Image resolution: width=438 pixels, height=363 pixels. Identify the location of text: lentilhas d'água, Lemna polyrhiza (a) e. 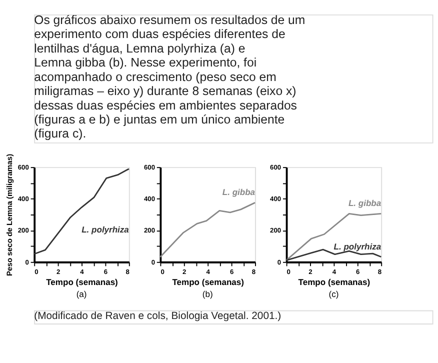
(140, 48).